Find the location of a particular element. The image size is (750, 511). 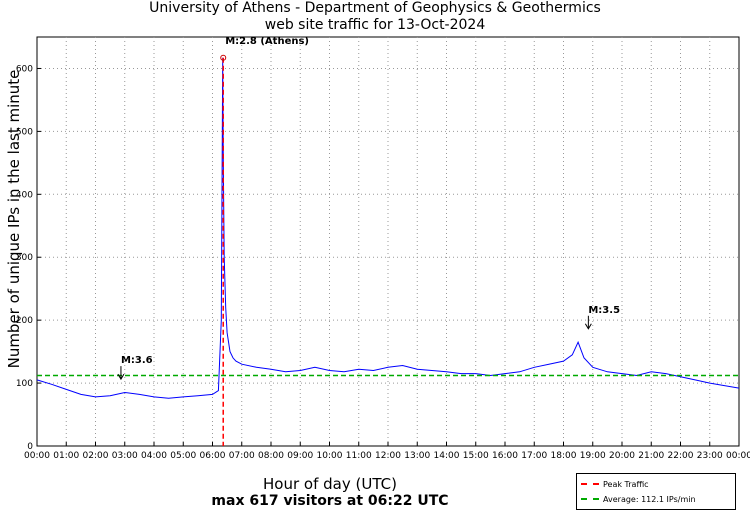

x-tick-label: 18:00 is located at coordinates (564, 456).